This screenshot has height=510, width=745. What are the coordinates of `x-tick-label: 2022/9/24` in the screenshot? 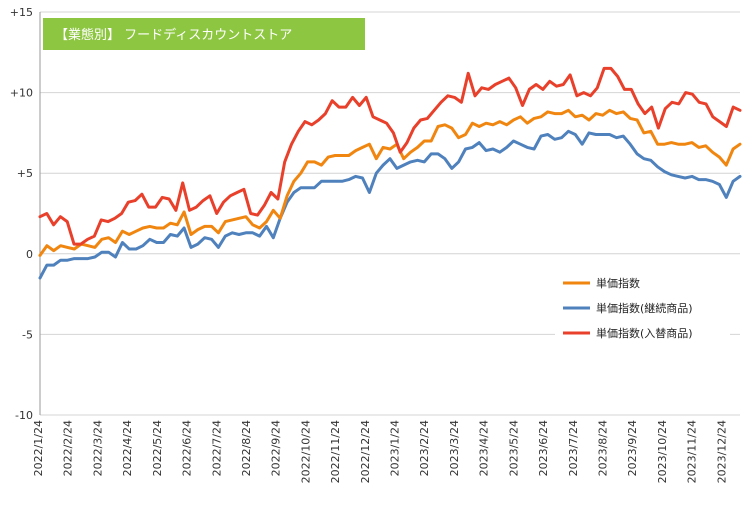 It's located at (276, 448).